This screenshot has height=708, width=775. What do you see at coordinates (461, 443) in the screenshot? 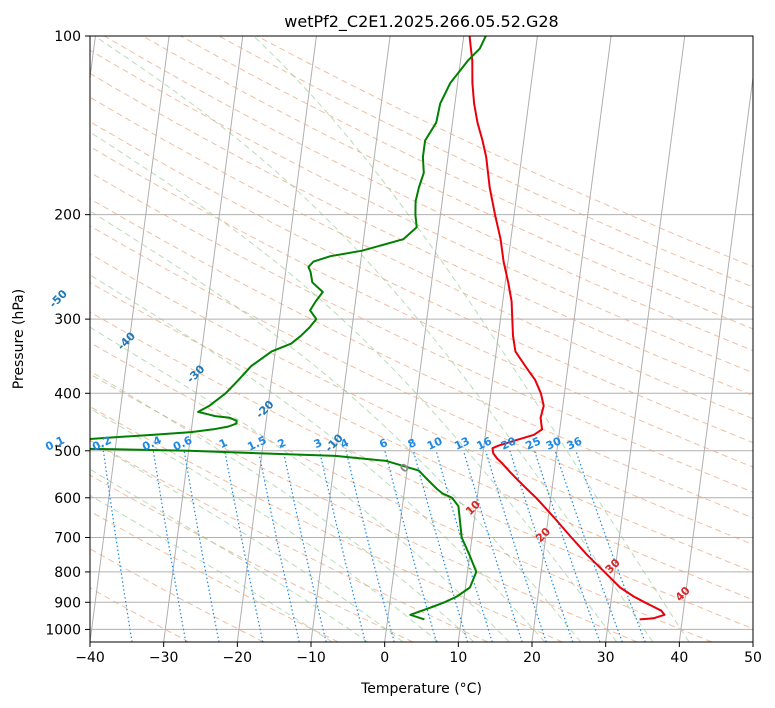
I see `mixing-ratio-label: 13` at bounding box center [461, 443].